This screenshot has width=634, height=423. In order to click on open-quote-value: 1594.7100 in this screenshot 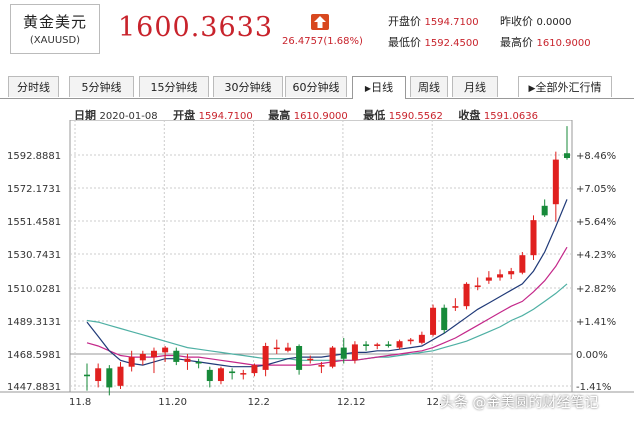, I will do `click(451, 22)`.